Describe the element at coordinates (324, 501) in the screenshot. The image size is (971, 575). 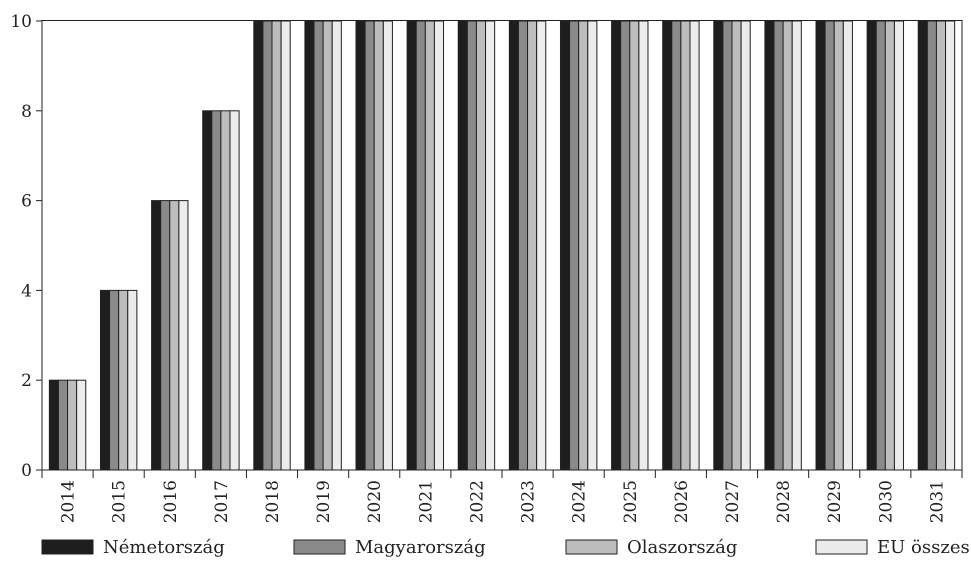
I see `x-tick-label-2019: 2019` at that location.